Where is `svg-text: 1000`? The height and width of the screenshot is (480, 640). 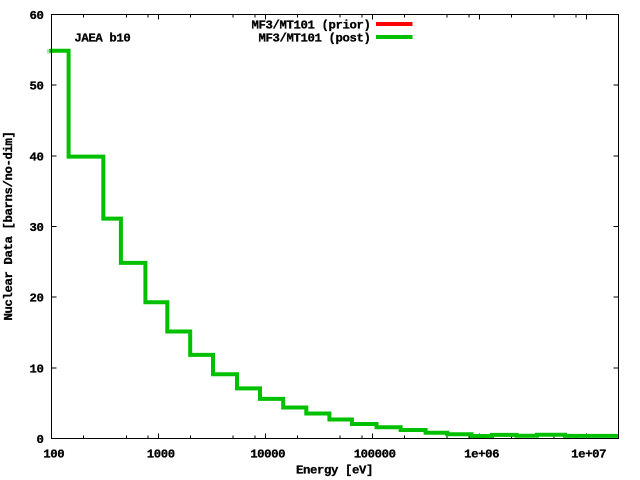
svg-text: 1000 is located at coordinates (161, 455).